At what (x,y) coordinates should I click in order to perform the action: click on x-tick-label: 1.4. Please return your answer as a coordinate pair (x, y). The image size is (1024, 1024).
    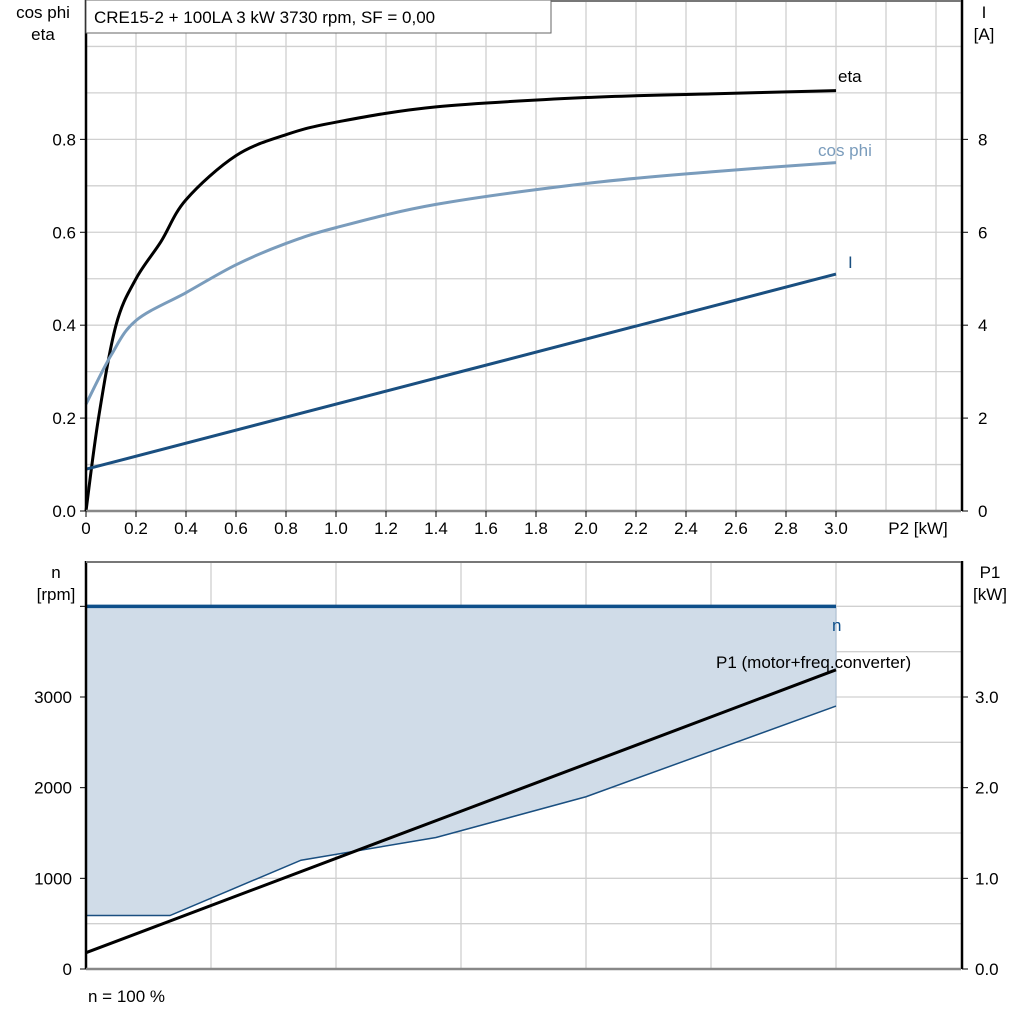
    Looking at the image, I should click on (436, 528).